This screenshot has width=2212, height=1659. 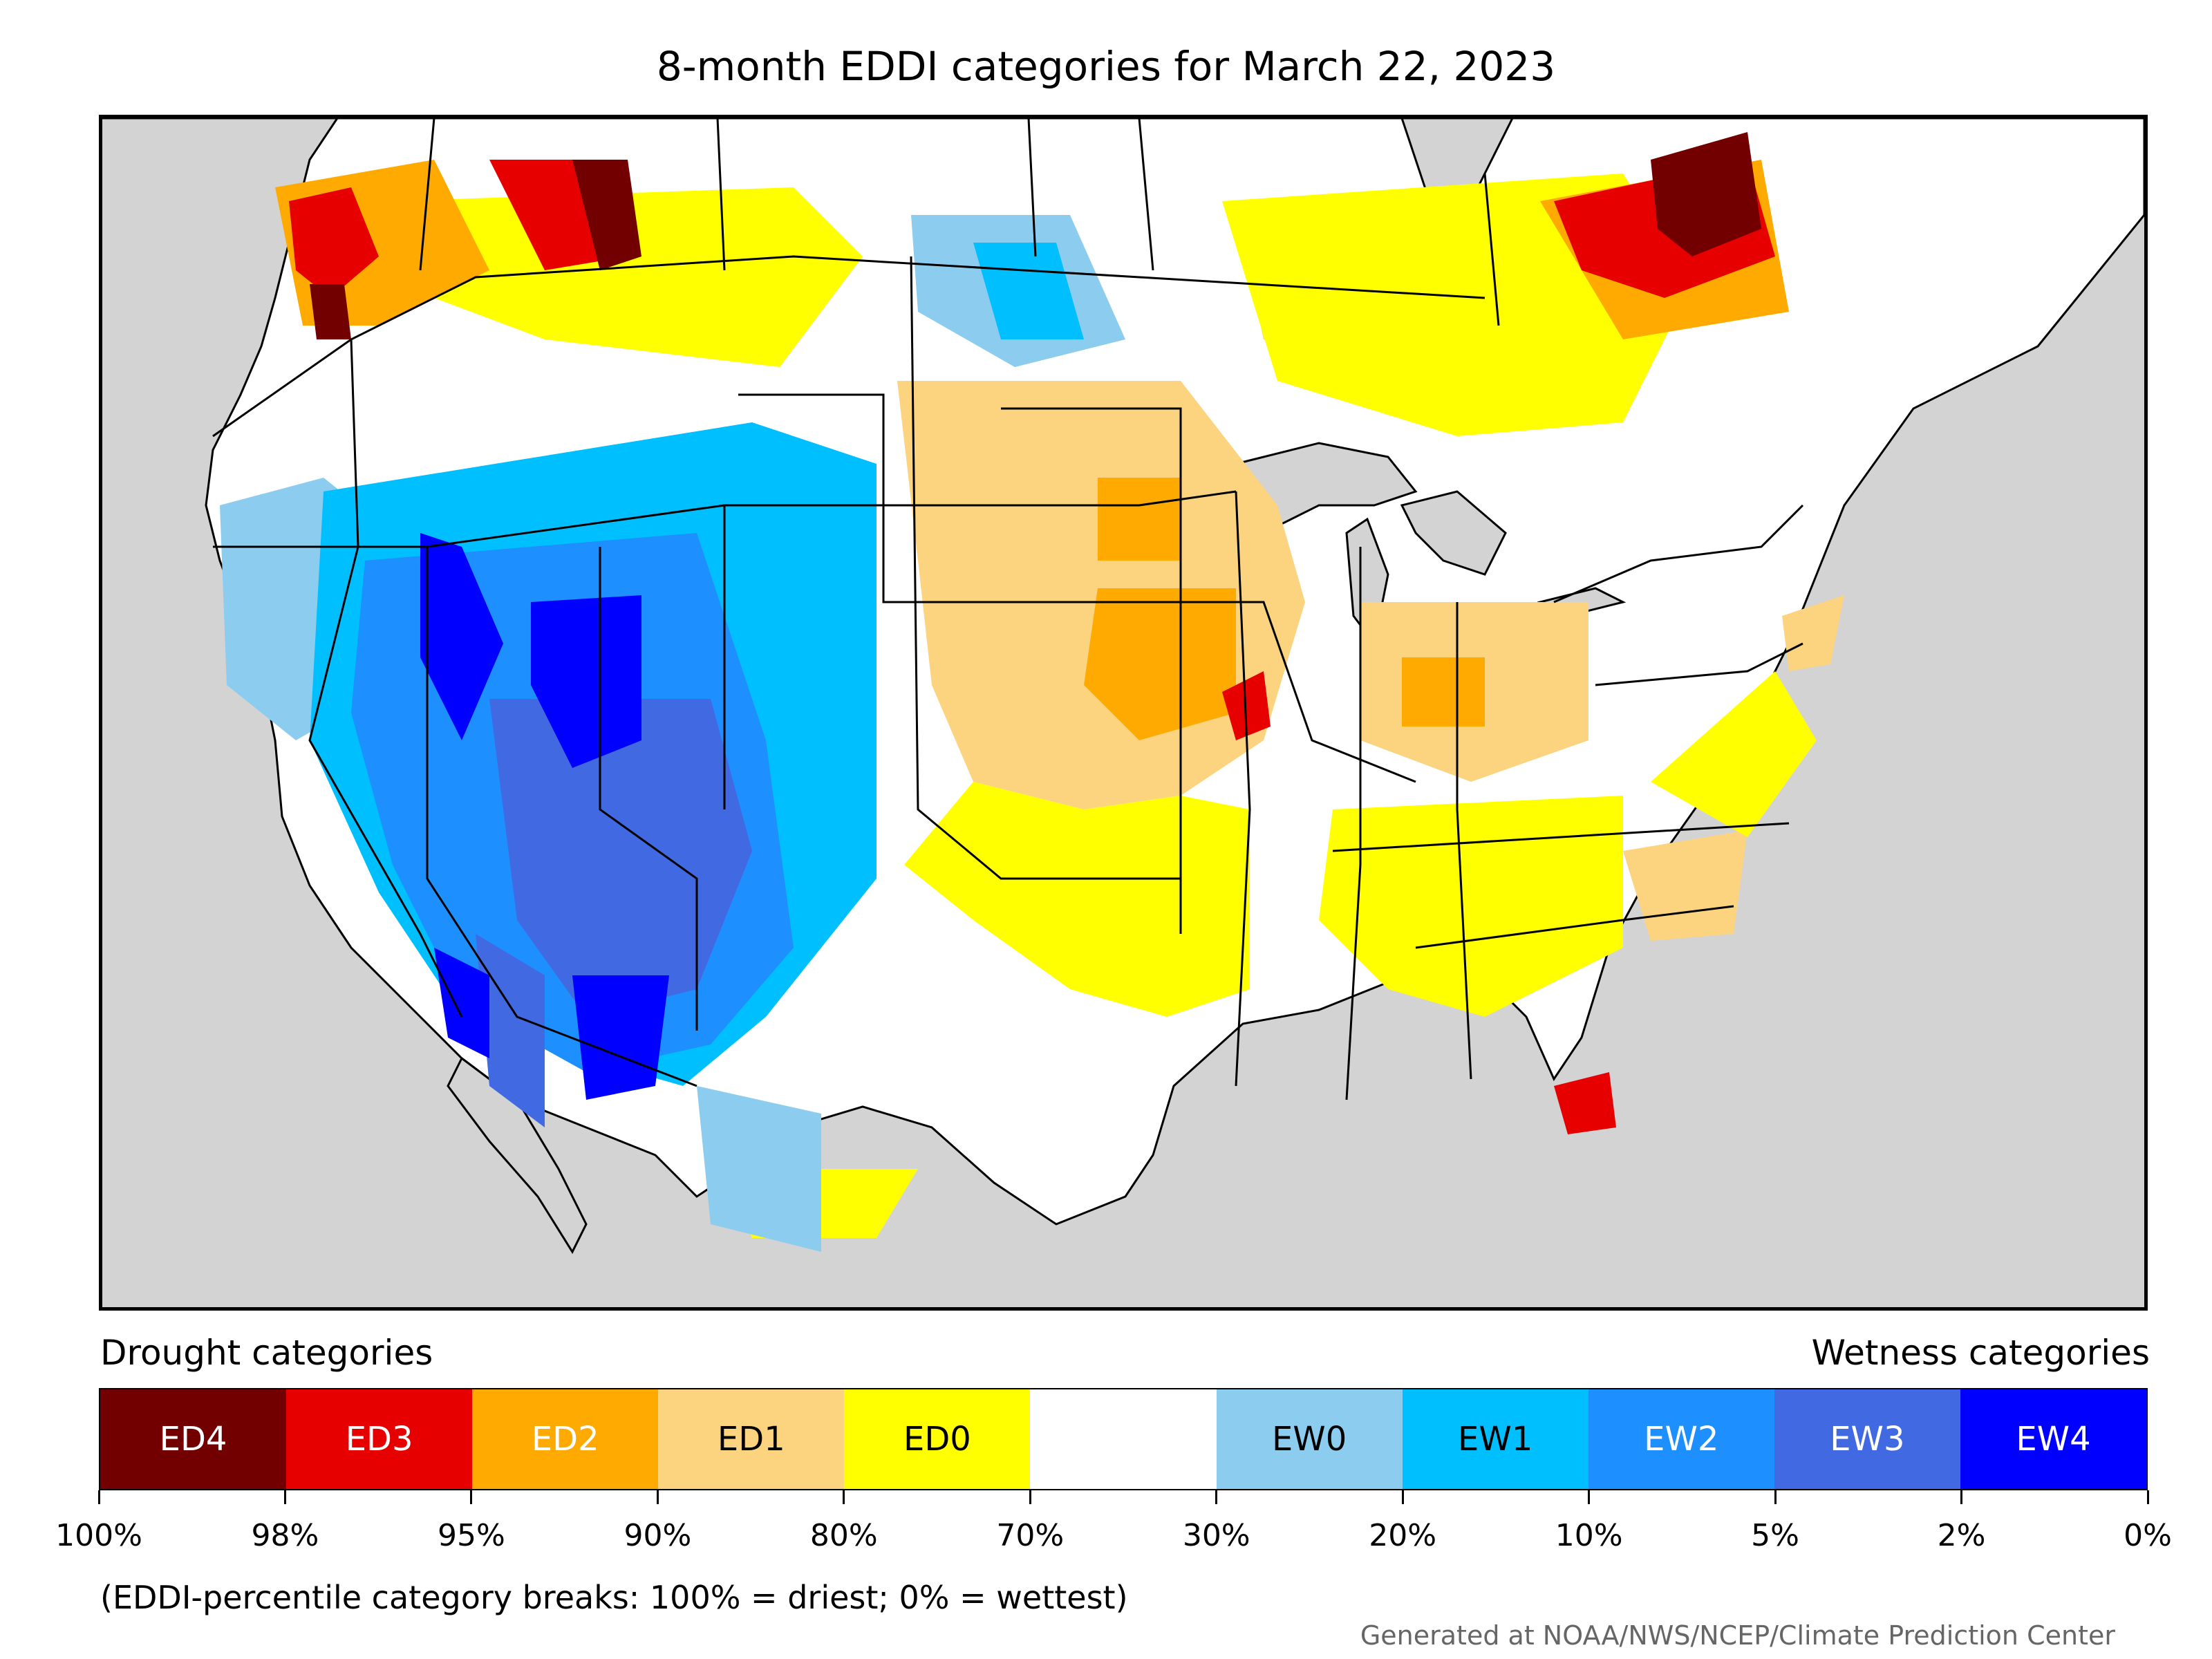 What do you see at coordinates (266, 1353) in the screenshot?
I see `drought-categories-heading: Drought categories` at bounding box center [266, 1353].